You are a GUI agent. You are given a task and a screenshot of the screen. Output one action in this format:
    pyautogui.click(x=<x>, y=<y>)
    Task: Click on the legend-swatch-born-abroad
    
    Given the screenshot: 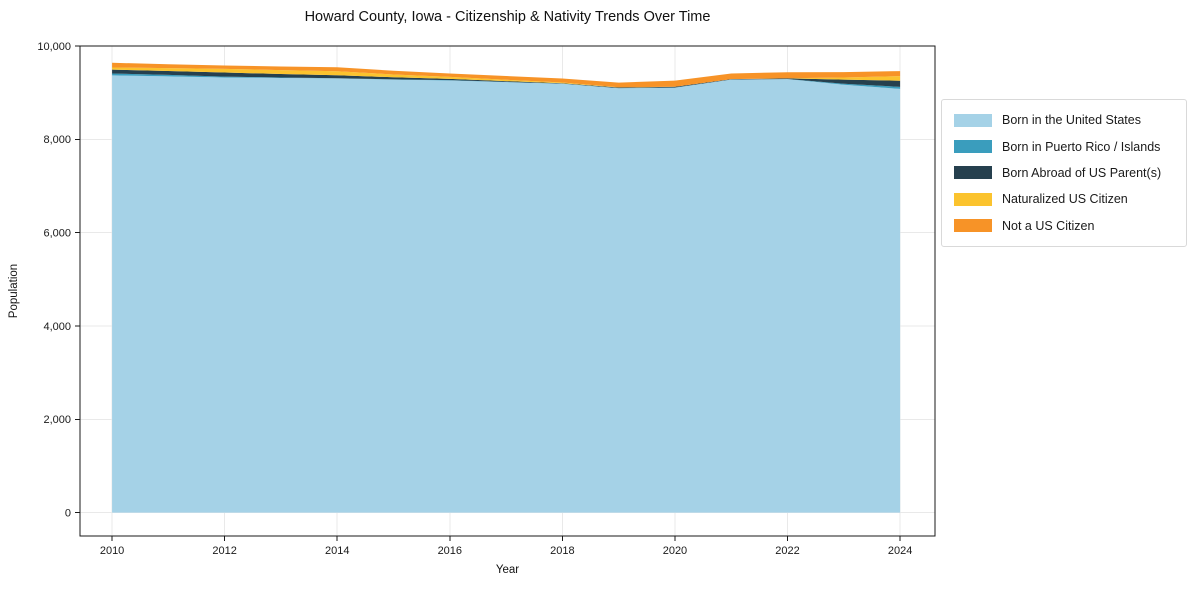 What is the action you would take?
    pyautogui.click(x=973, y=173)
    